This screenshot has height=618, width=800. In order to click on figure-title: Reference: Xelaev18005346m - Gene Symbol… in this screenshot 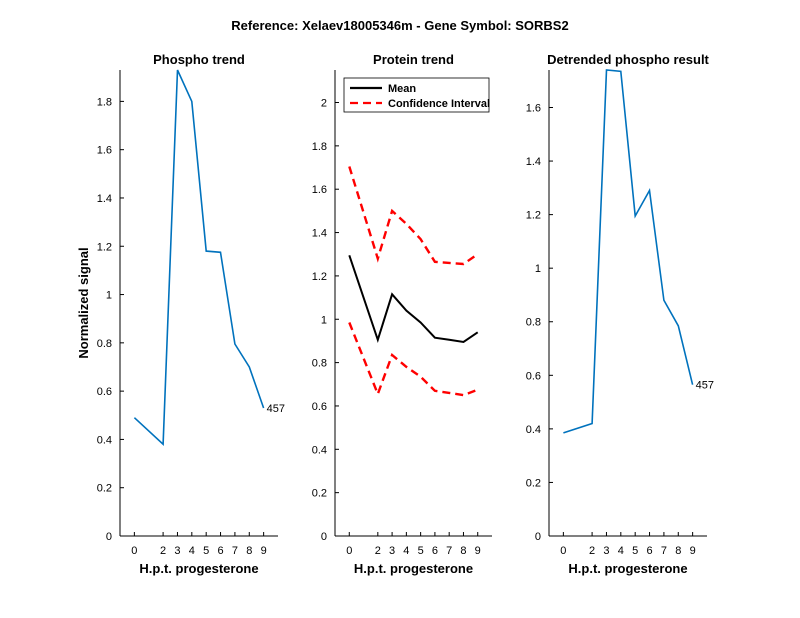, I will do `click(399, 25)`.